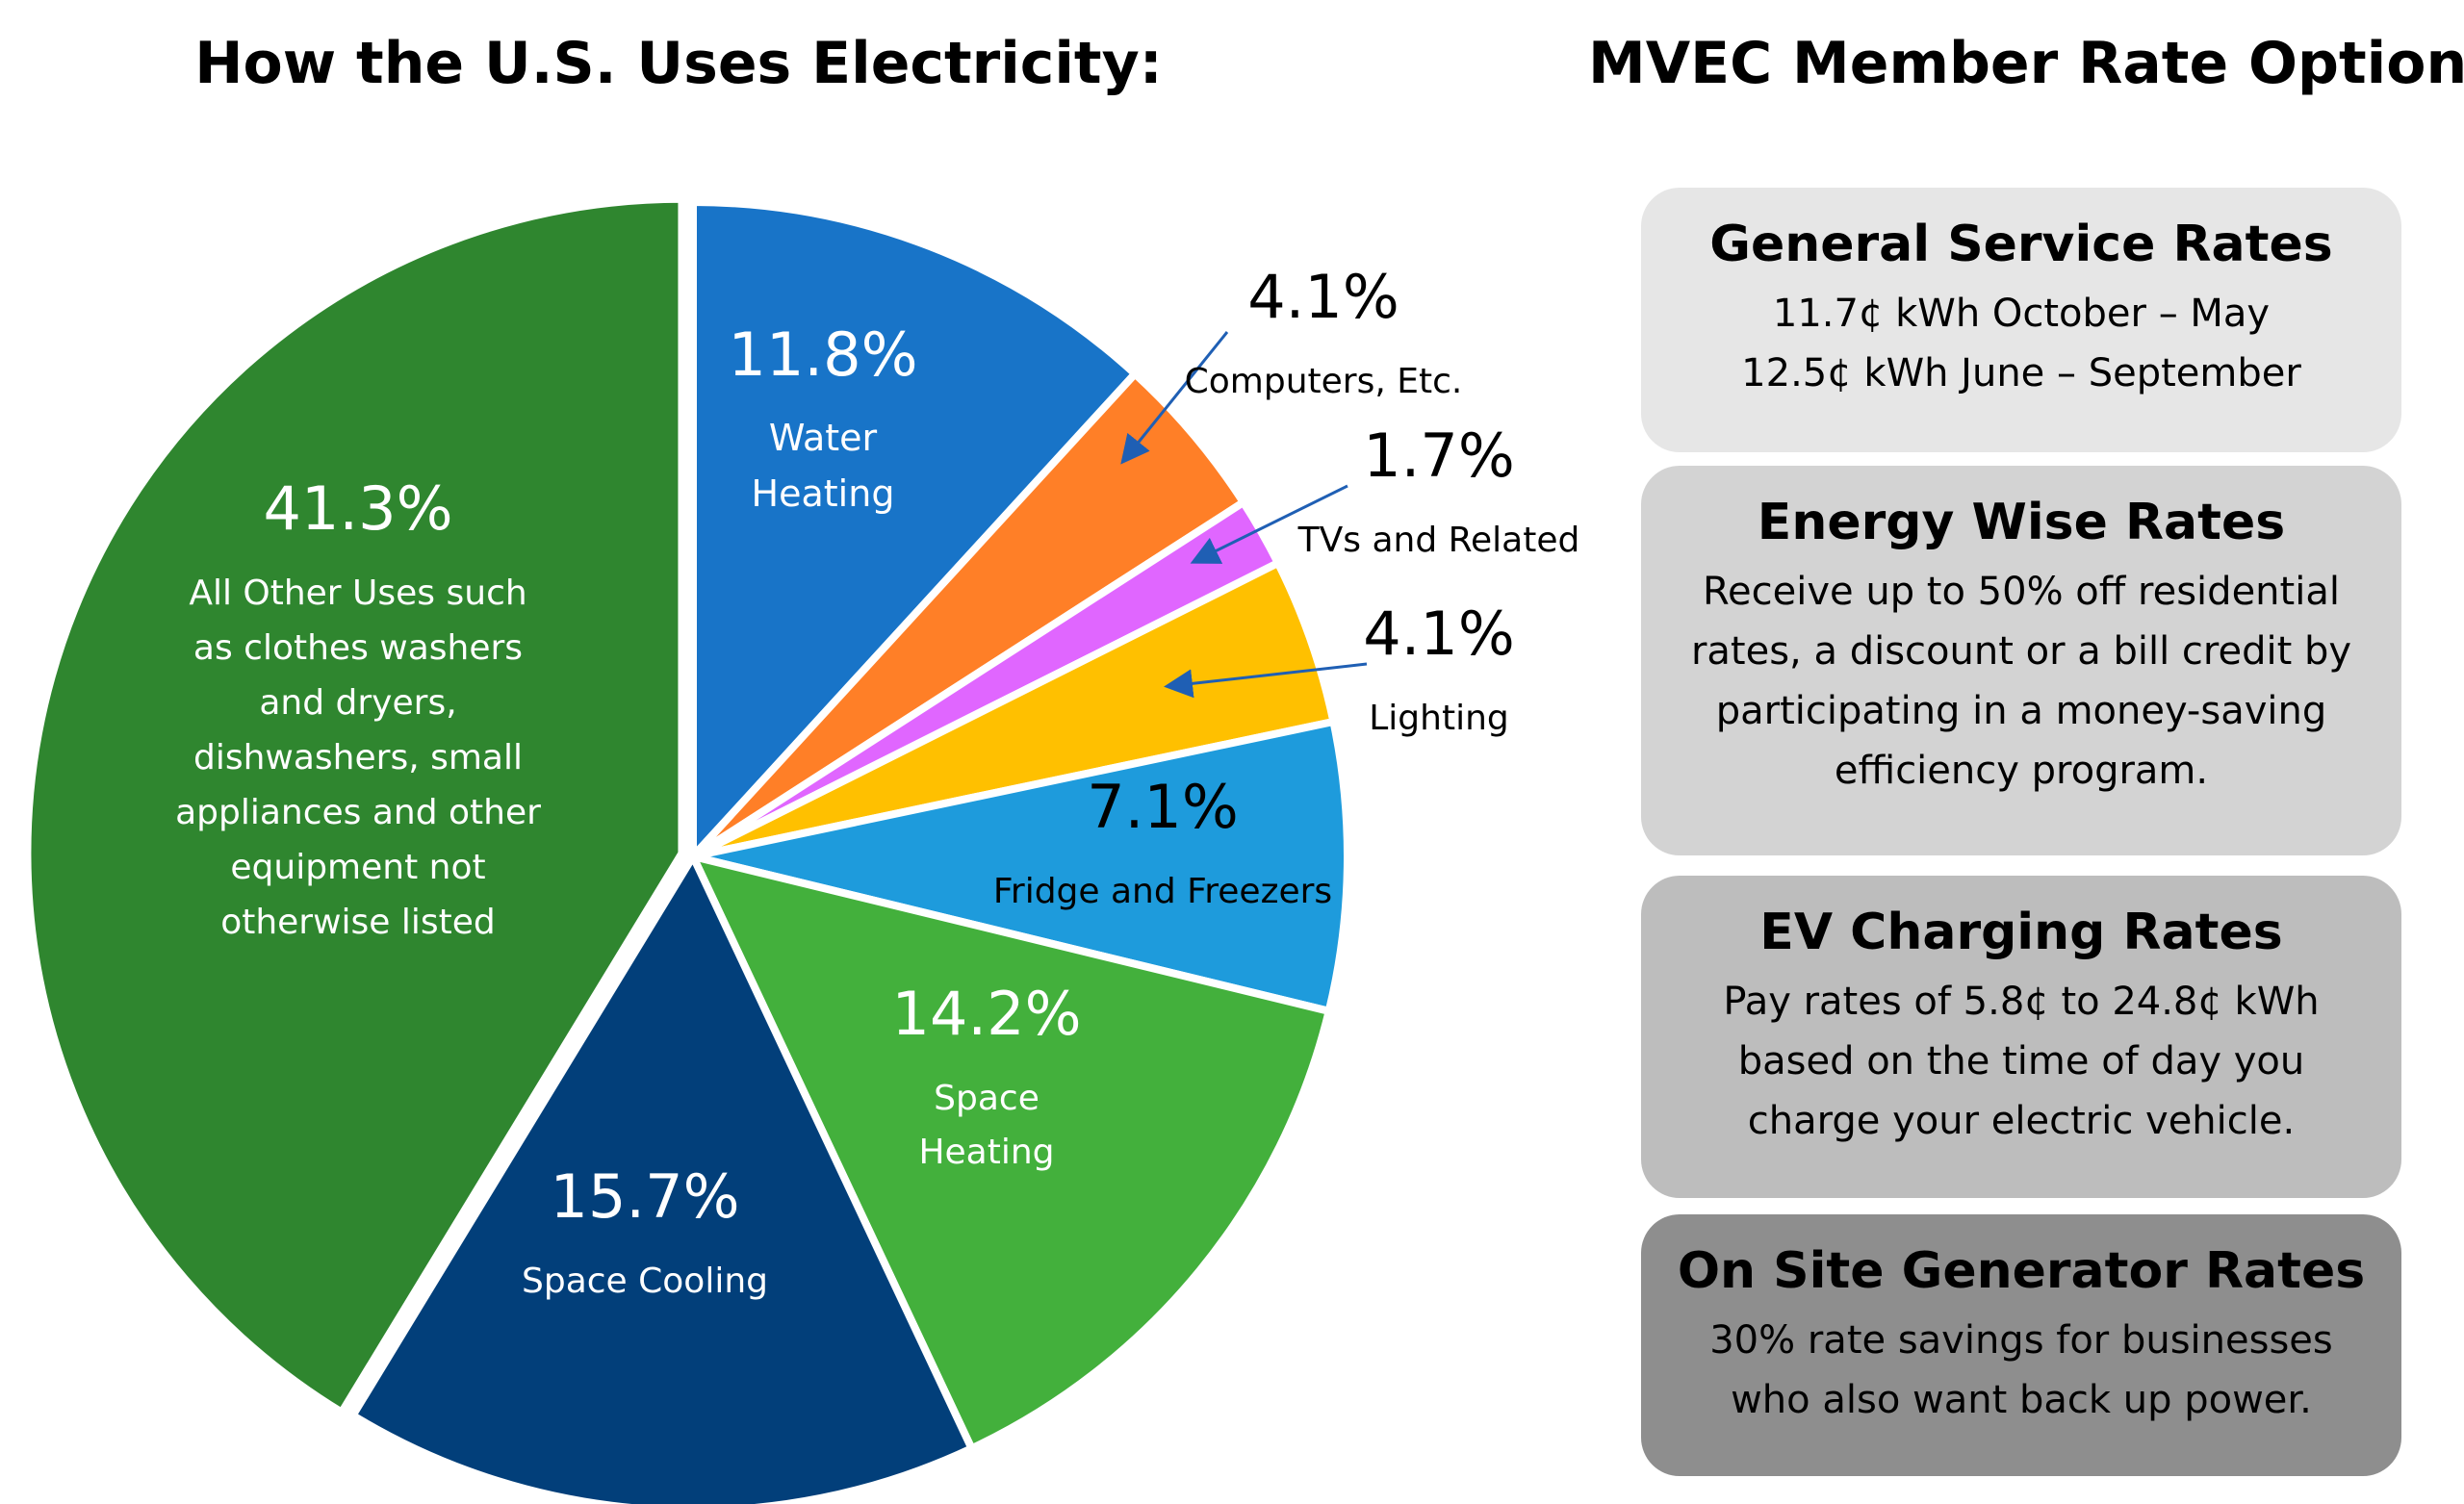  I want to click on slice-category-label: Fridge and Freezers, so click(1162, 891).